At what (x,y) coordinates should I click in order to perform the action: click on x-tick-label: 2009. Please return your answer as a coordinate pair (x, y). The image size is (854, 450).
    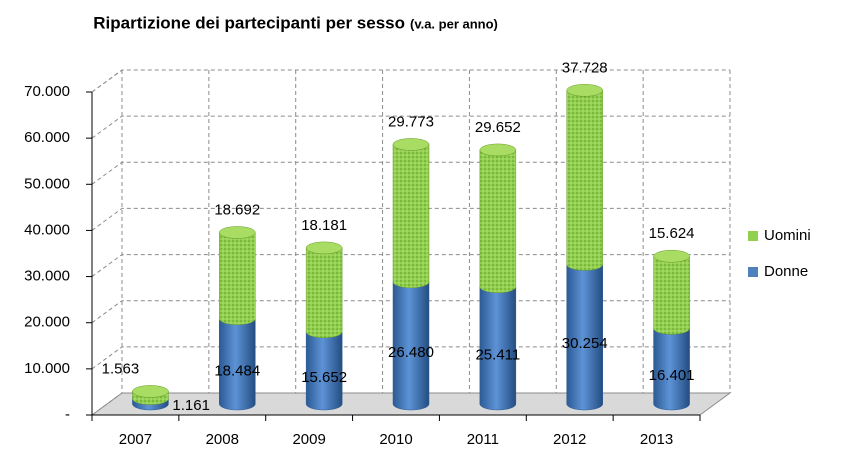
    Looking at the image, I should click on (308, 439).